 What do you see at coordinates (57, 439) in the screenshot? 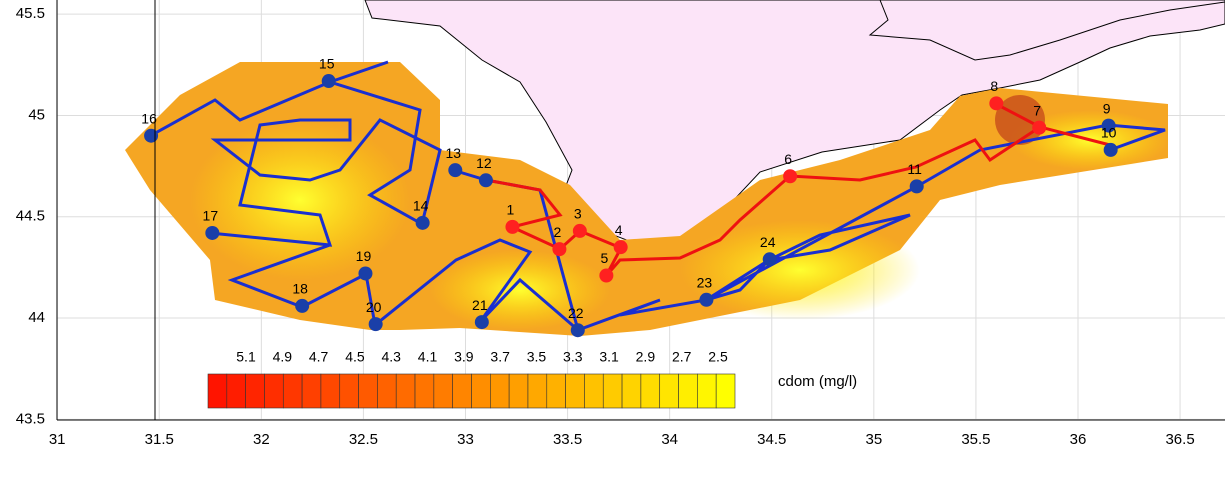
I see `x-tick-label: 31` at bounding box center [57, 439].